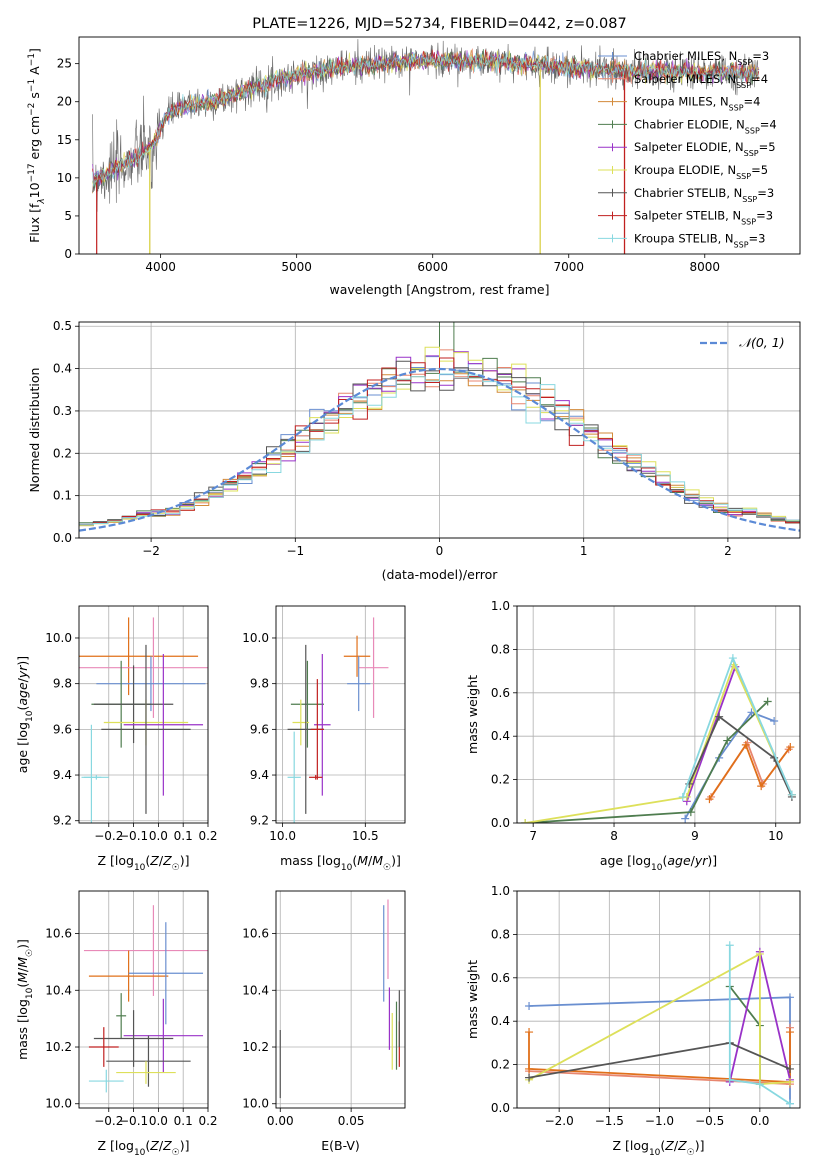  I want to click on y-tick-label: 0.1, so click(62, 496).